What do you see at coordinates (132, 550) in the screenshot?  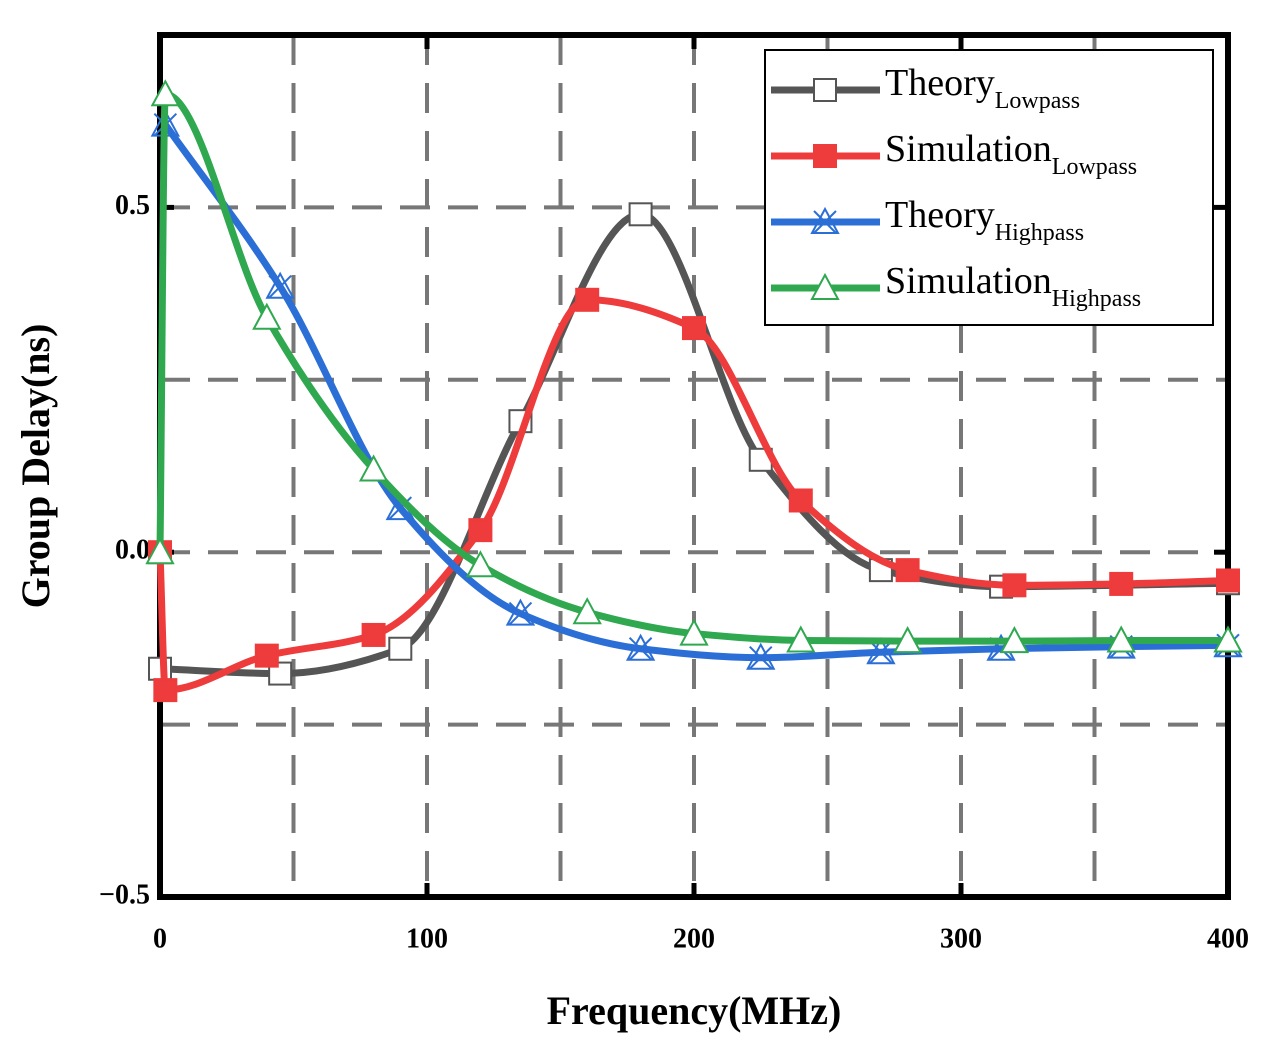 I see `y-tick-label: 0.0` at bounding box center [132, 550].